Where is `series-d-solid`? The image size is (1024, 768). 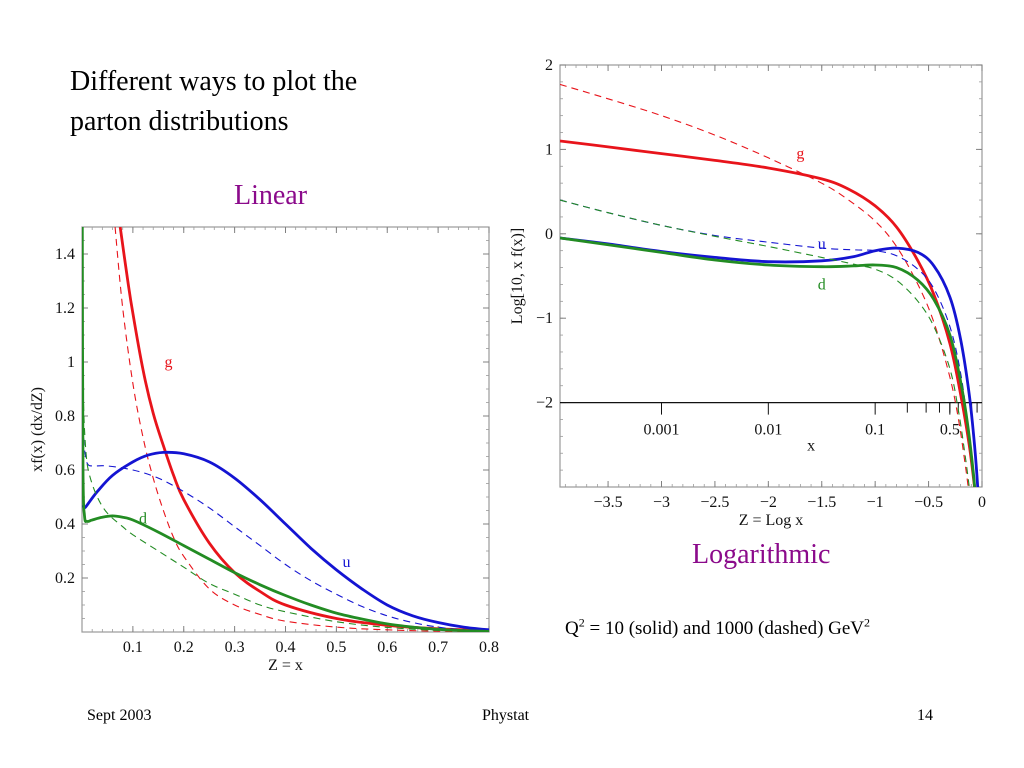 series-d-solid is located at coordinates (768, 361).